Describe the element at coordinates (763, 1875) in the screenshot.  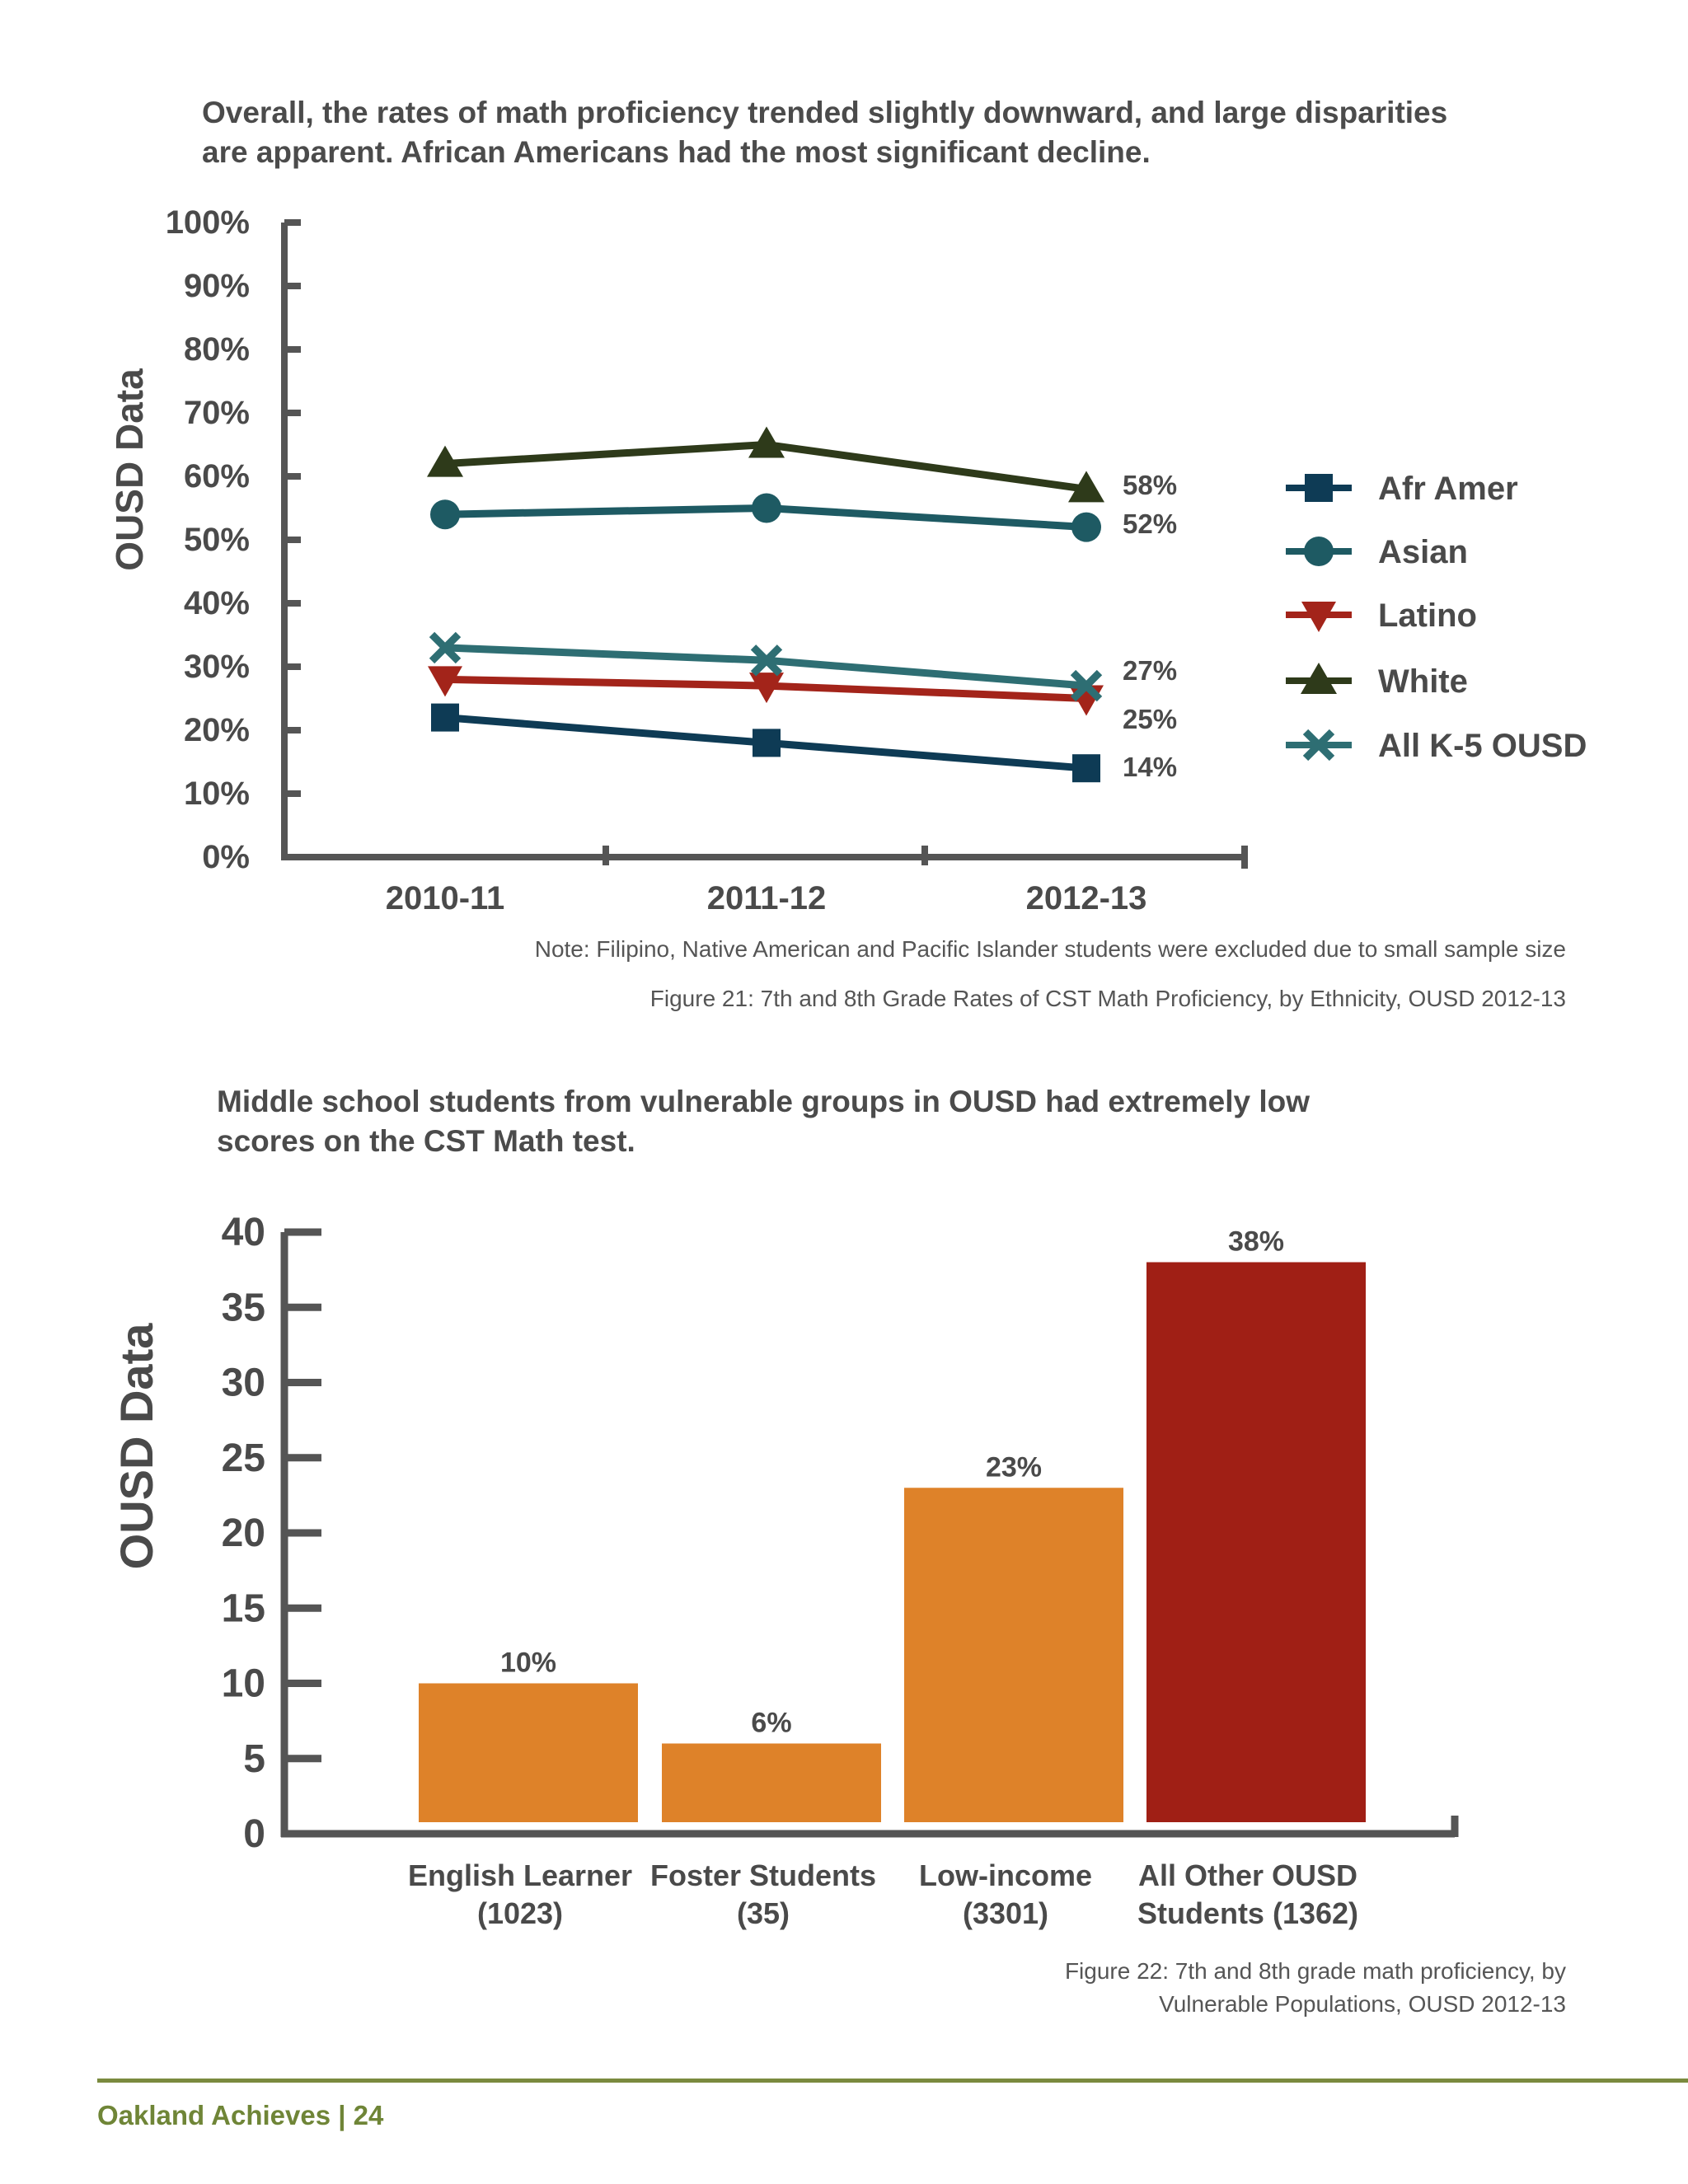
I see `x-category-label: Foster Students` at that location.